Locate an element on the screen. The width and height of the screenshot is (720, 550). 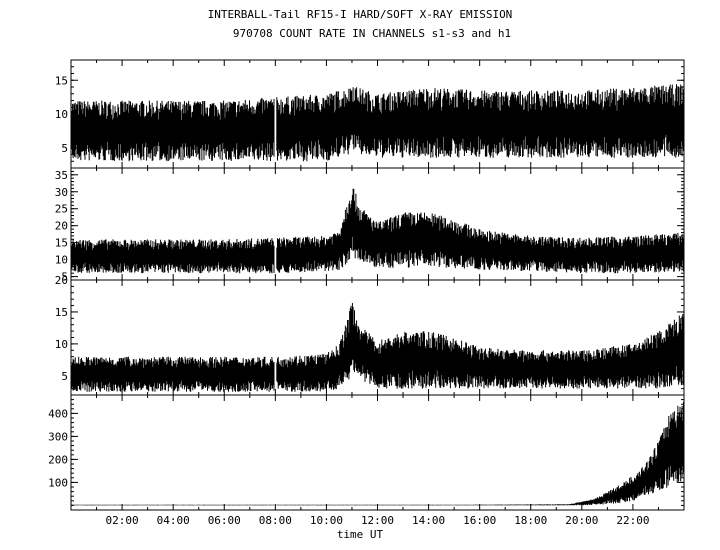
y-tick-label-s1: 15 is located at coordinates (61, 80).